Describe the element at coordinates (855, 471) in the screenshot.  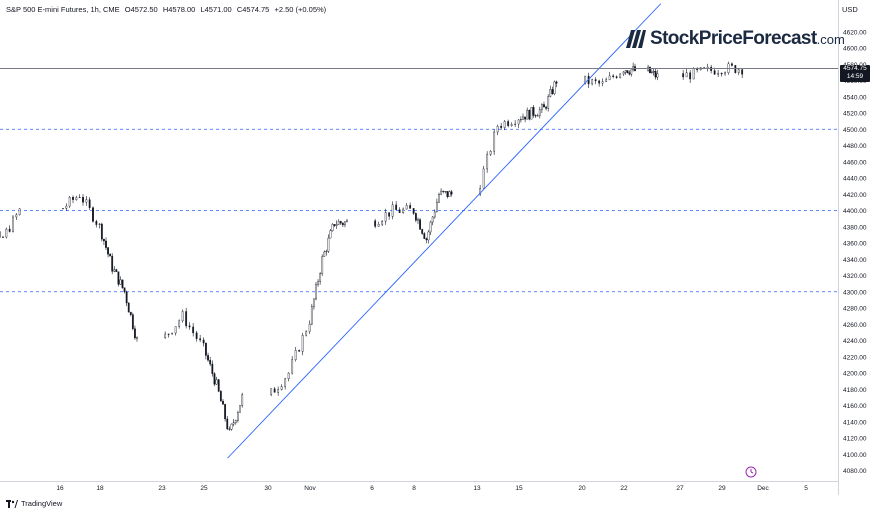
I see `y-tick-label: 4080.00` at that location.